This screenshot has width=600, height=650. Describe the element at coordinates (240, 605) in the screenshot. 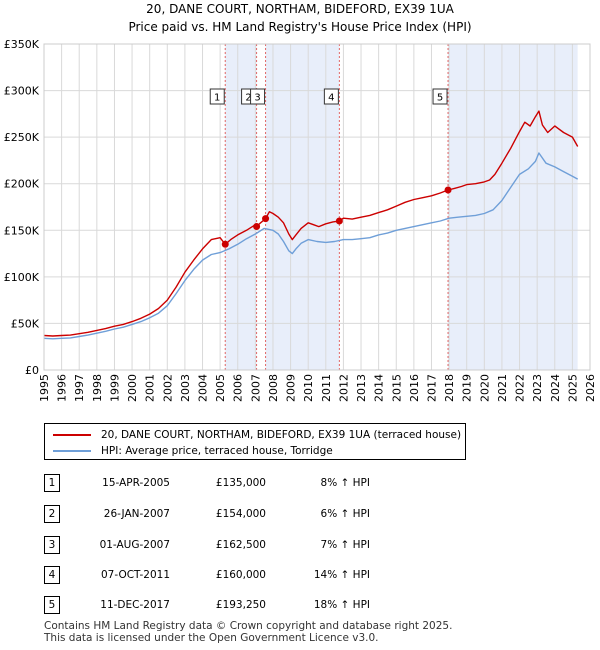

I see `row-price: £193,250` at that location.